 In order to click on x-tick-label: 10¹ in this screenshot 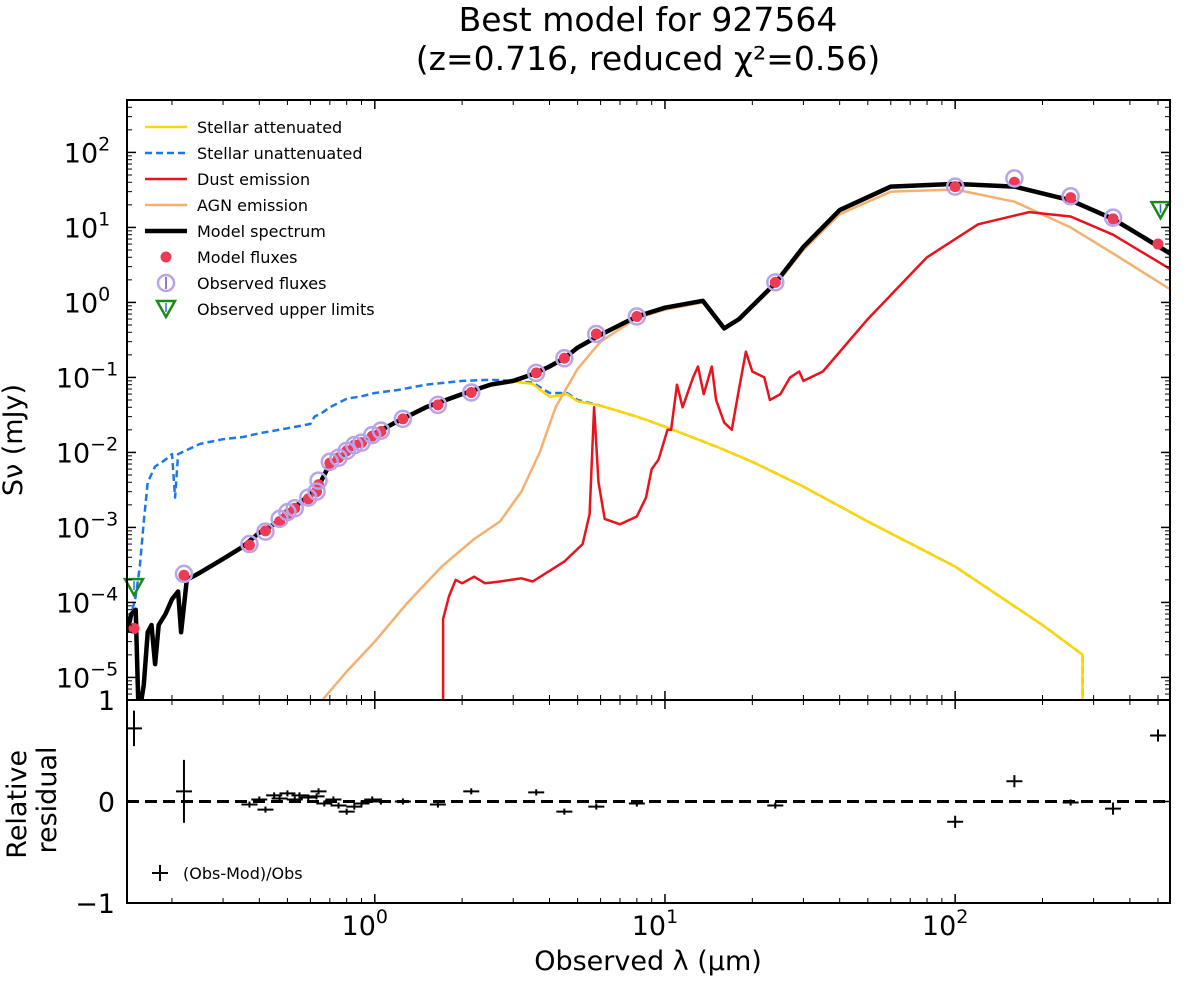, I will do `click(655, 924)`.